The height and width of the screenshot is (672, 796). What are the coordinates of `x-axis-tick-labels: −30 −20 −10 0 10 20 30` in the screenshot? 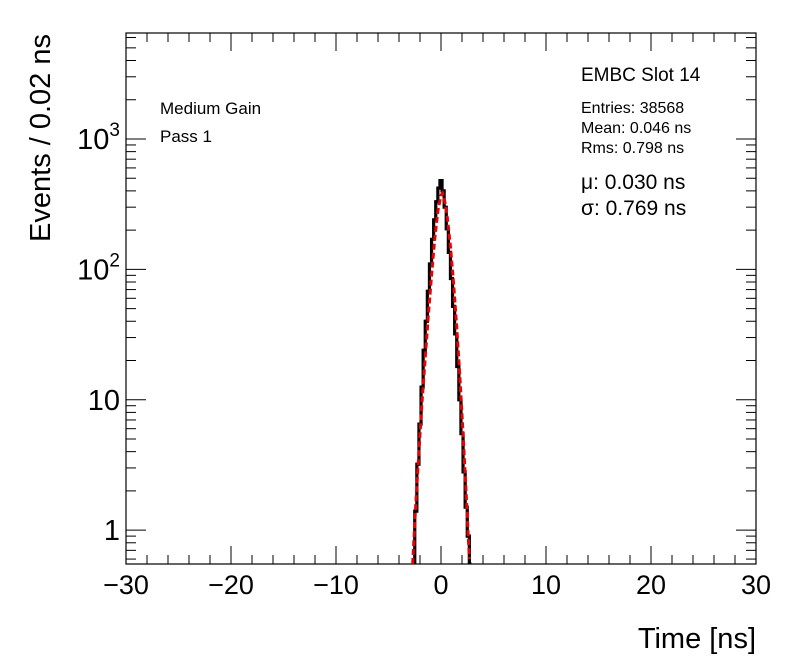 It's located at (437, 585).